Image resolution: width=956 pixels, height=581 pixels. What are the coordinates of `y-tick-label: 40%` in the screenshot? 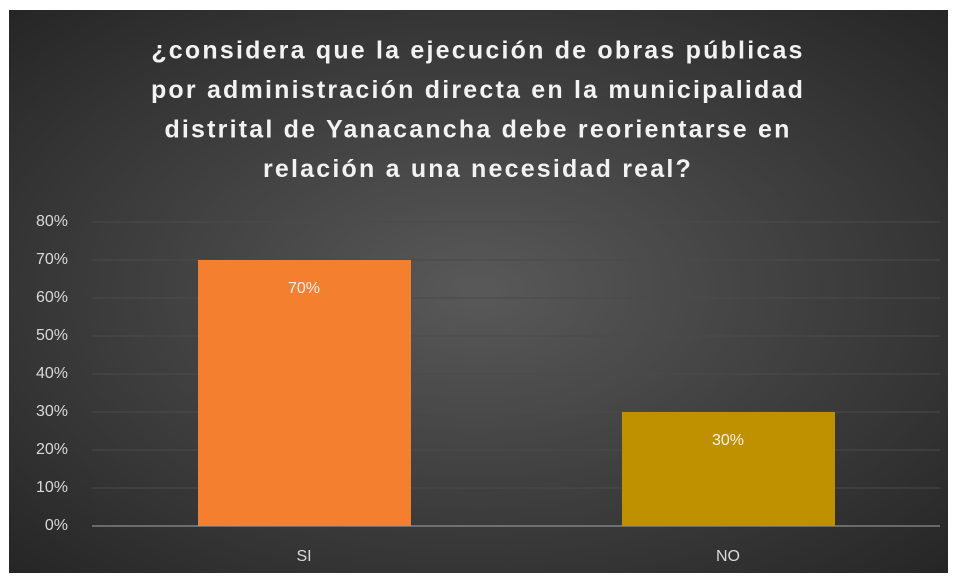 It's located at (52, 373).